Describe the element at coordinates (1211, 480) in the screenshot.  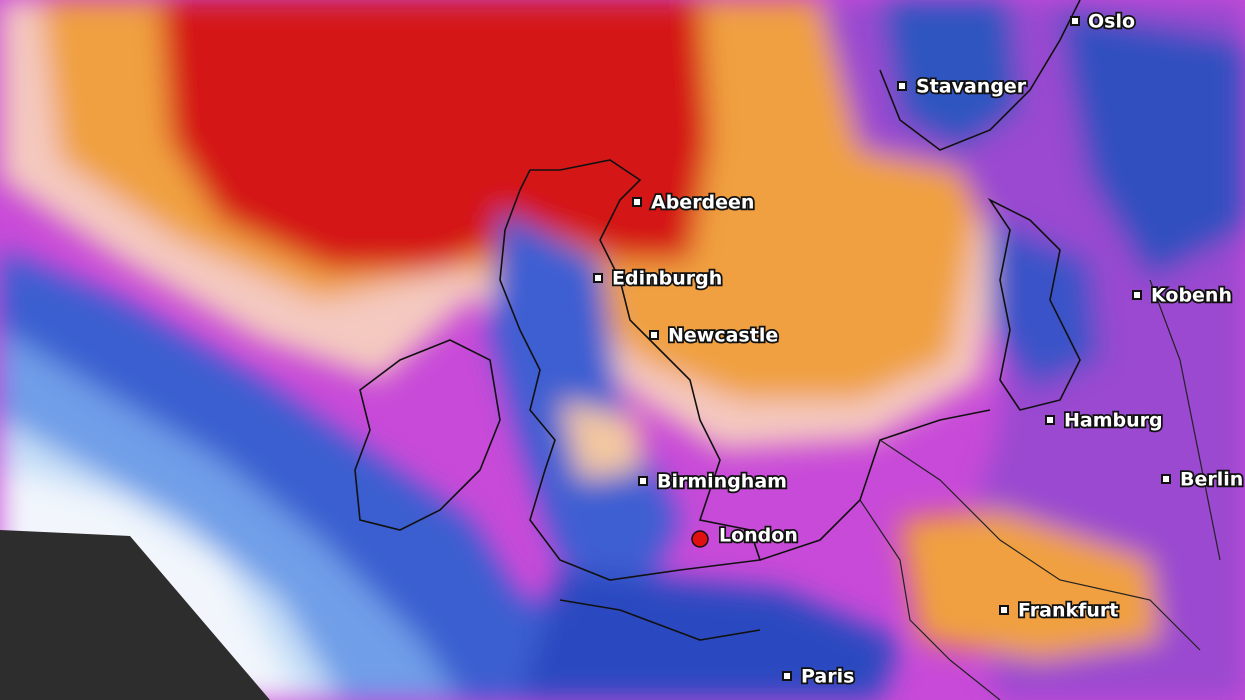
I see `city-label: Berlin` at that location.